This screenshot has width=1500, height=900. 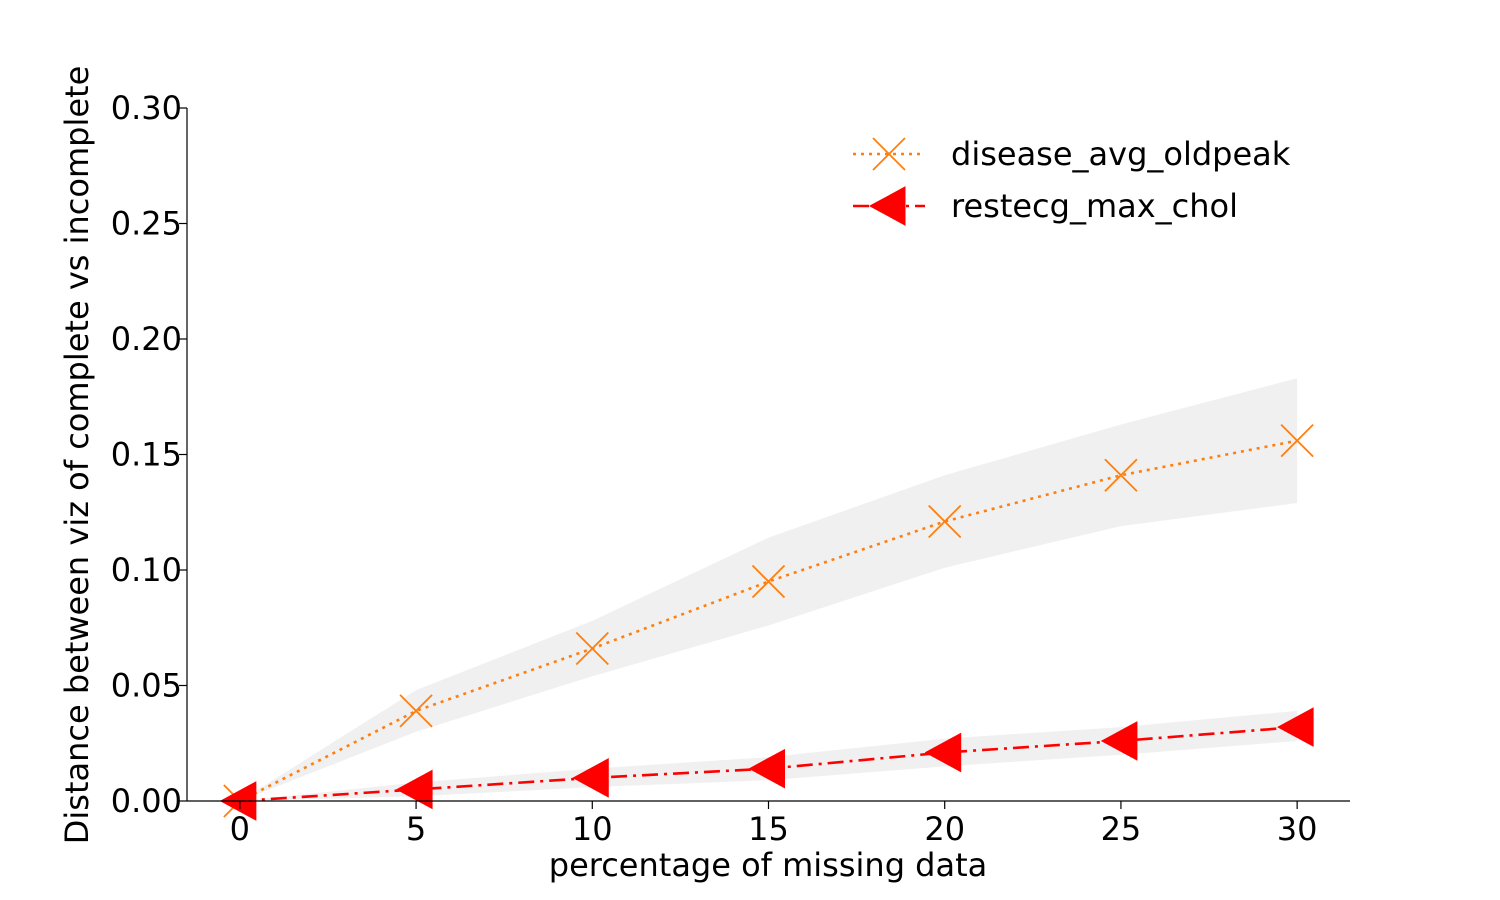 What do you see at coordinates (768, 865) in the screenshot?
I see `x-axis-label: percentage of missing data` at bounding box center [768, 865].